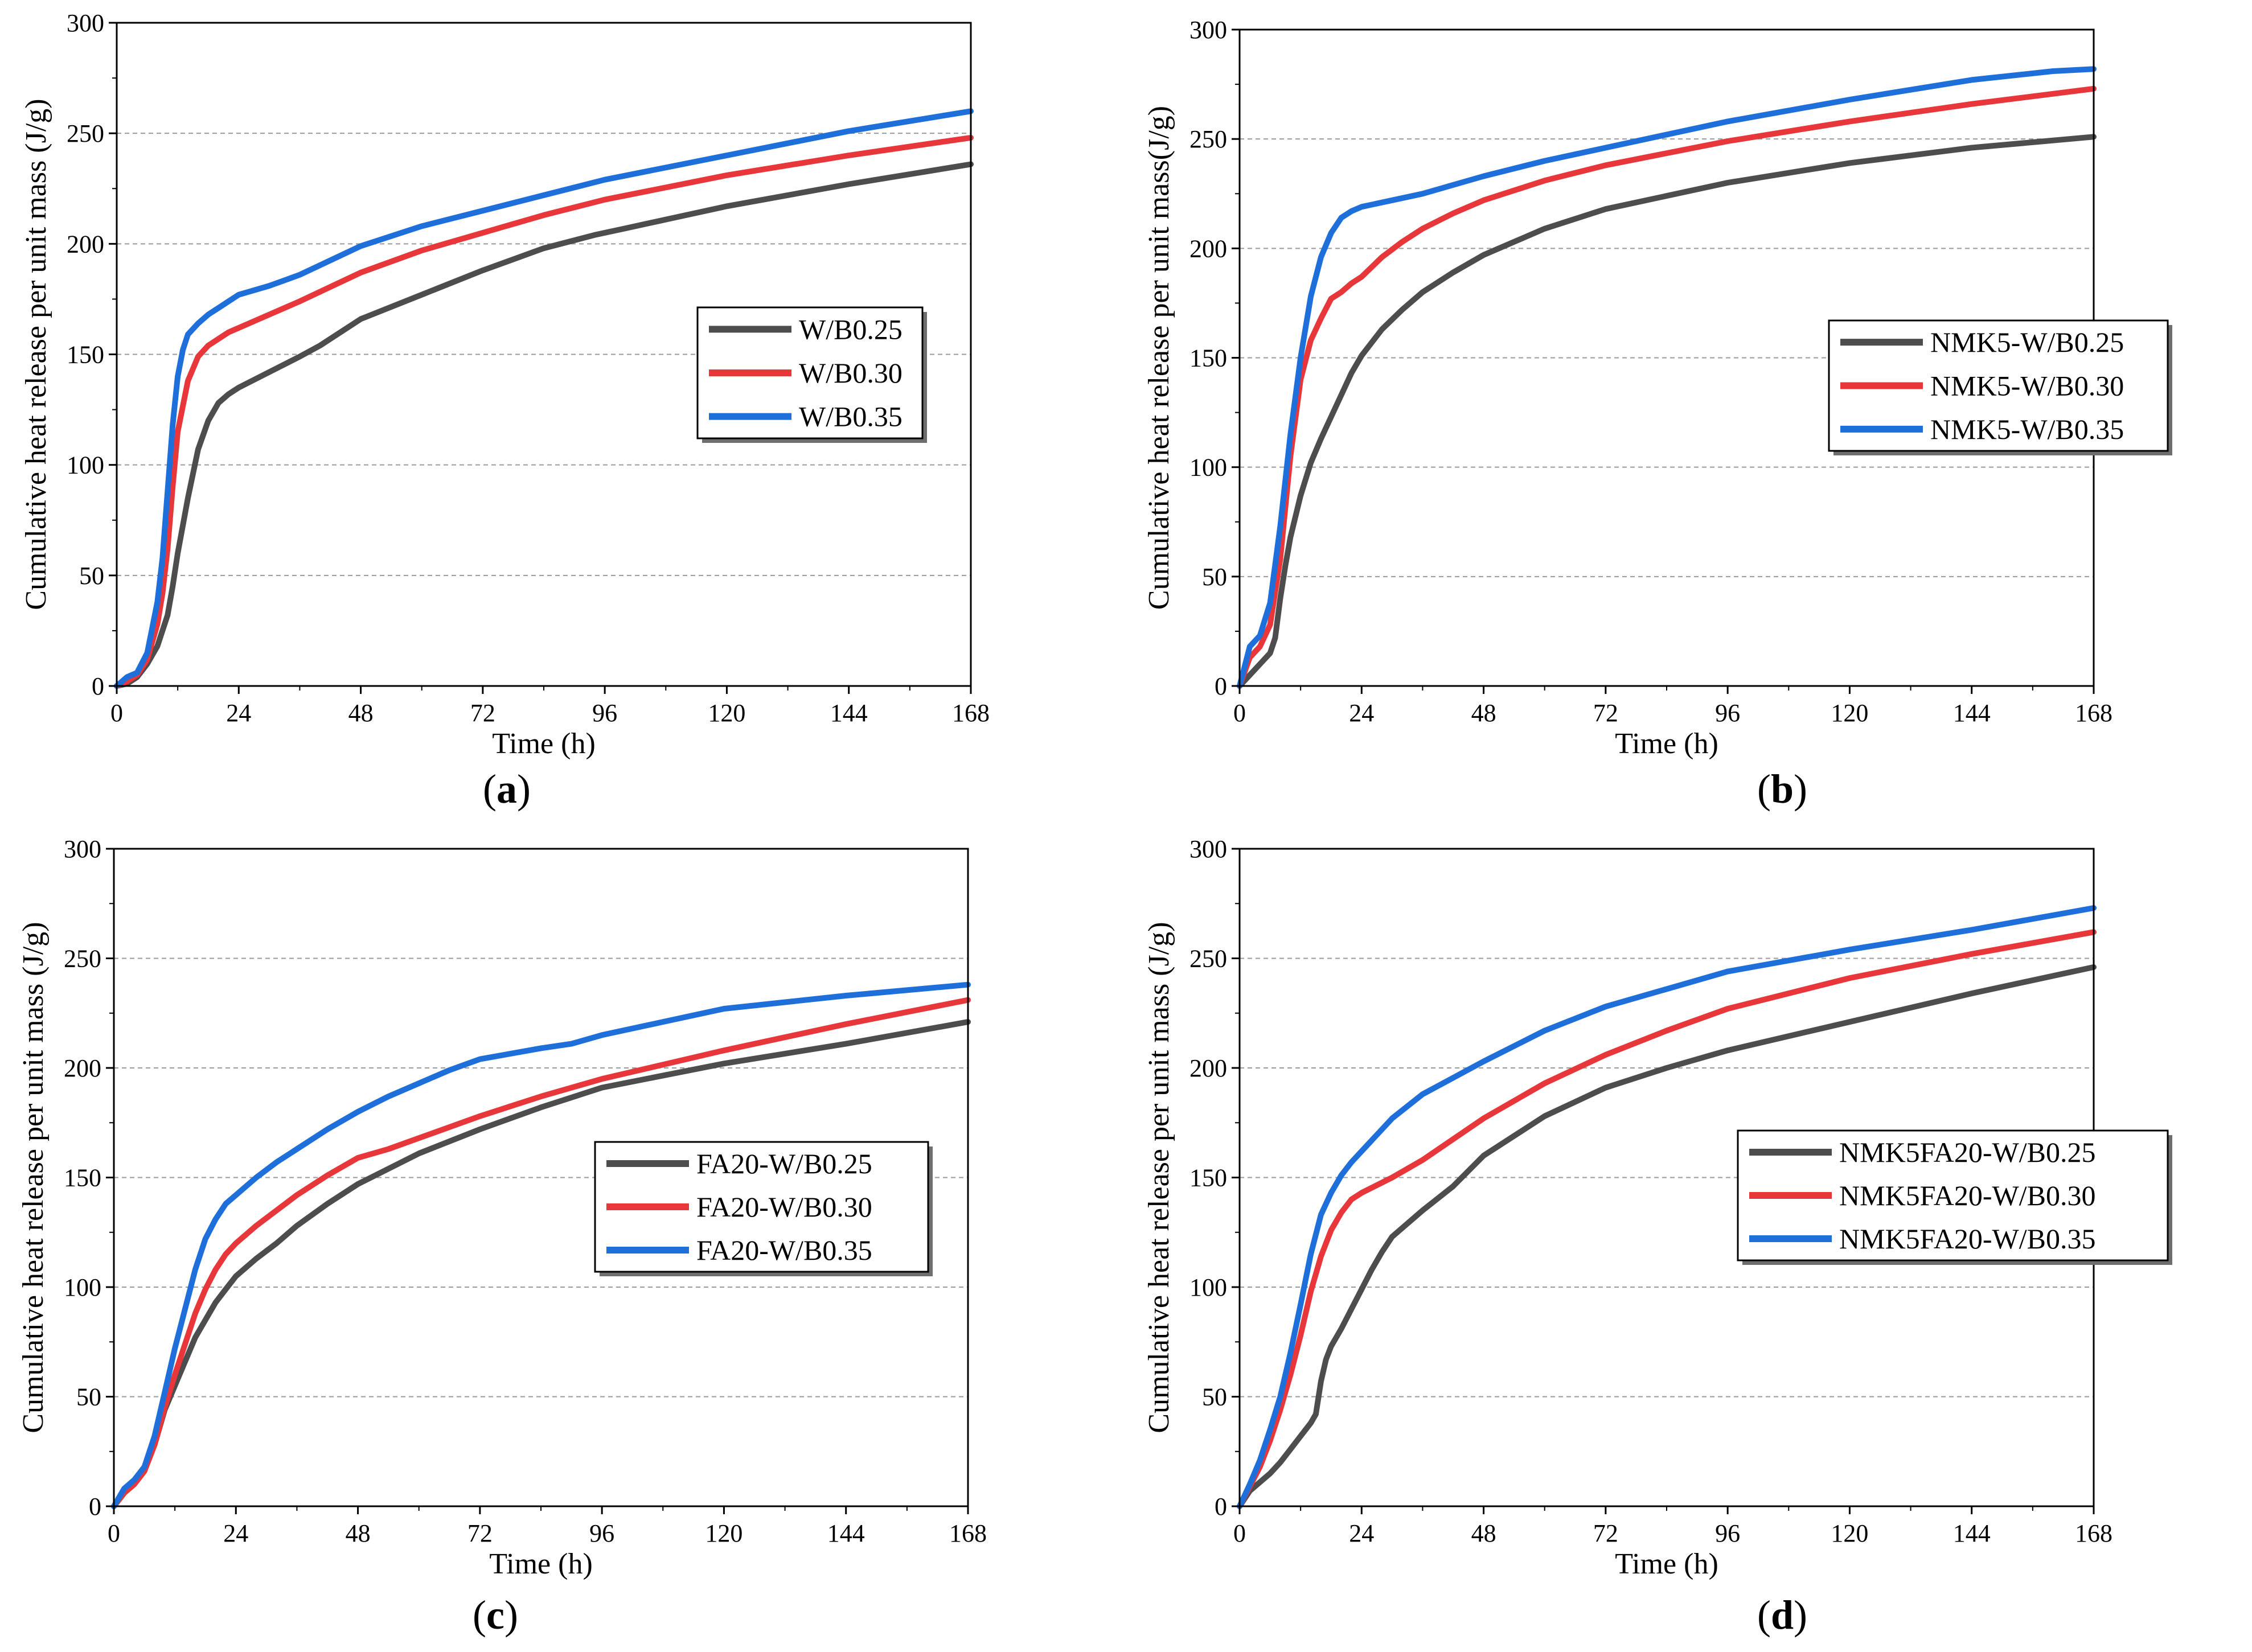  What do you see at coordinates (2027, 342) in the screenshot?
I see `legend-label-1: NMK5-W/B0.25` at bounding box center [2027, 342].